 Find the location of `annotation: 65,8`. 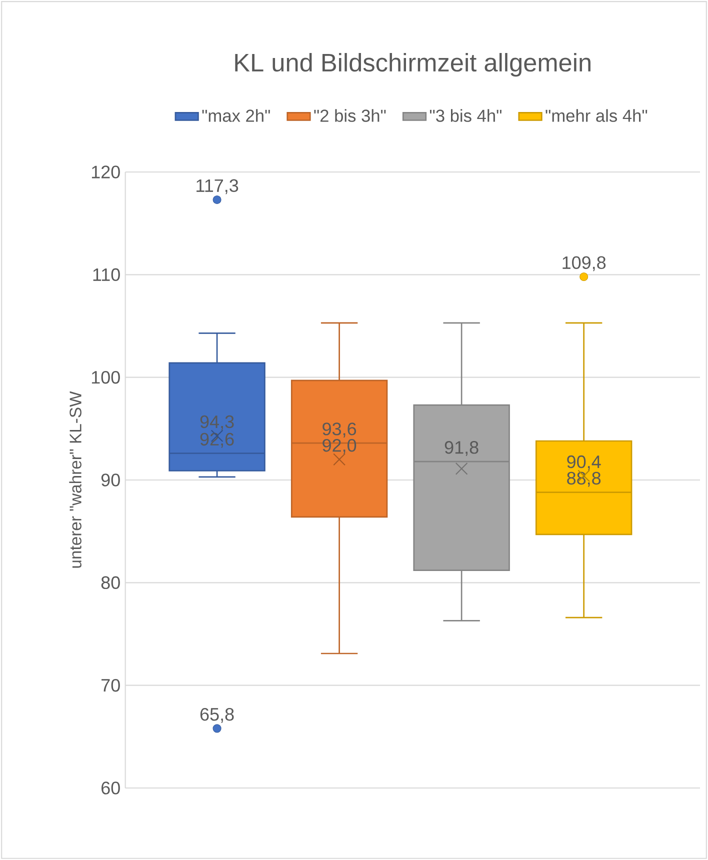

annotation: 65,8 is located at coordinates (217, 715).